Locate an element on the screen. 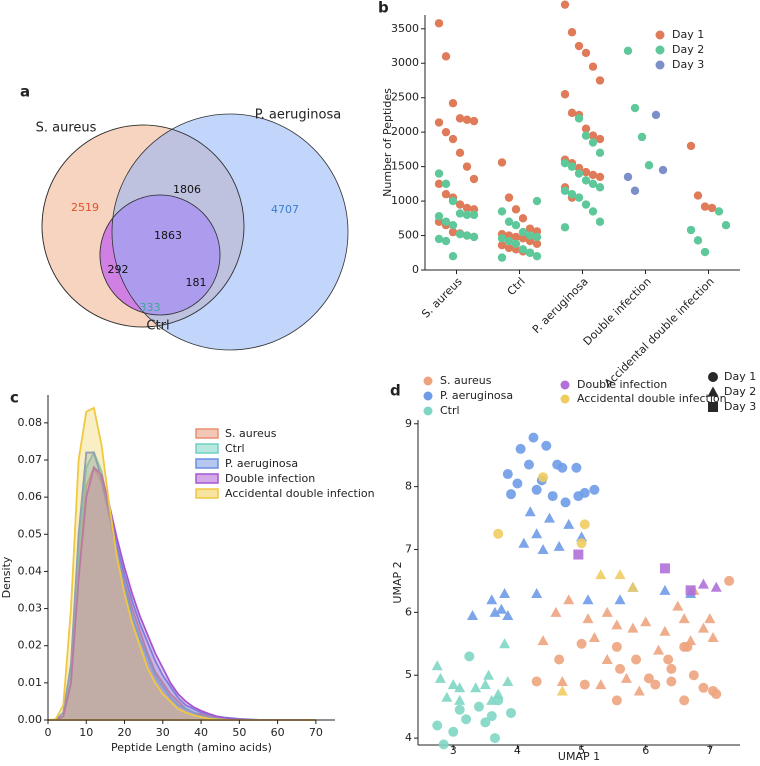 The image size is (760, 766). x-axis-label: UMAP 1 is located at coordinates (579, 756).